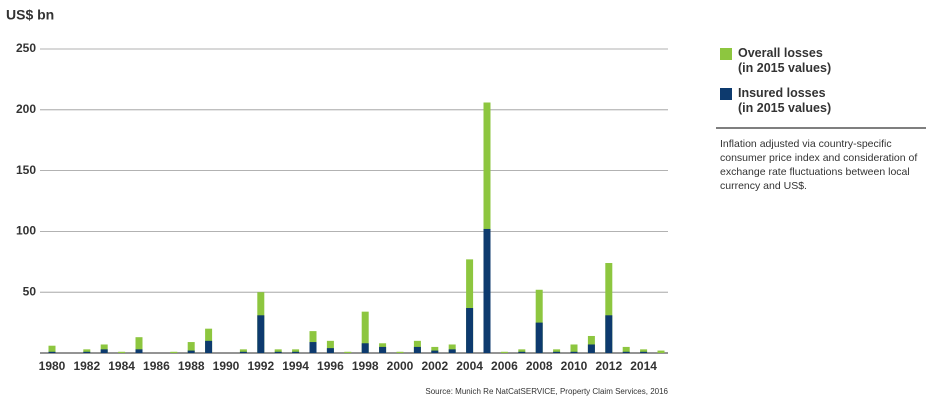 This screenshot has width=930, height=402. Describe the element at coordinates (295, 366) in the screenshot. I see `x-tick-label: 1994` at that location.